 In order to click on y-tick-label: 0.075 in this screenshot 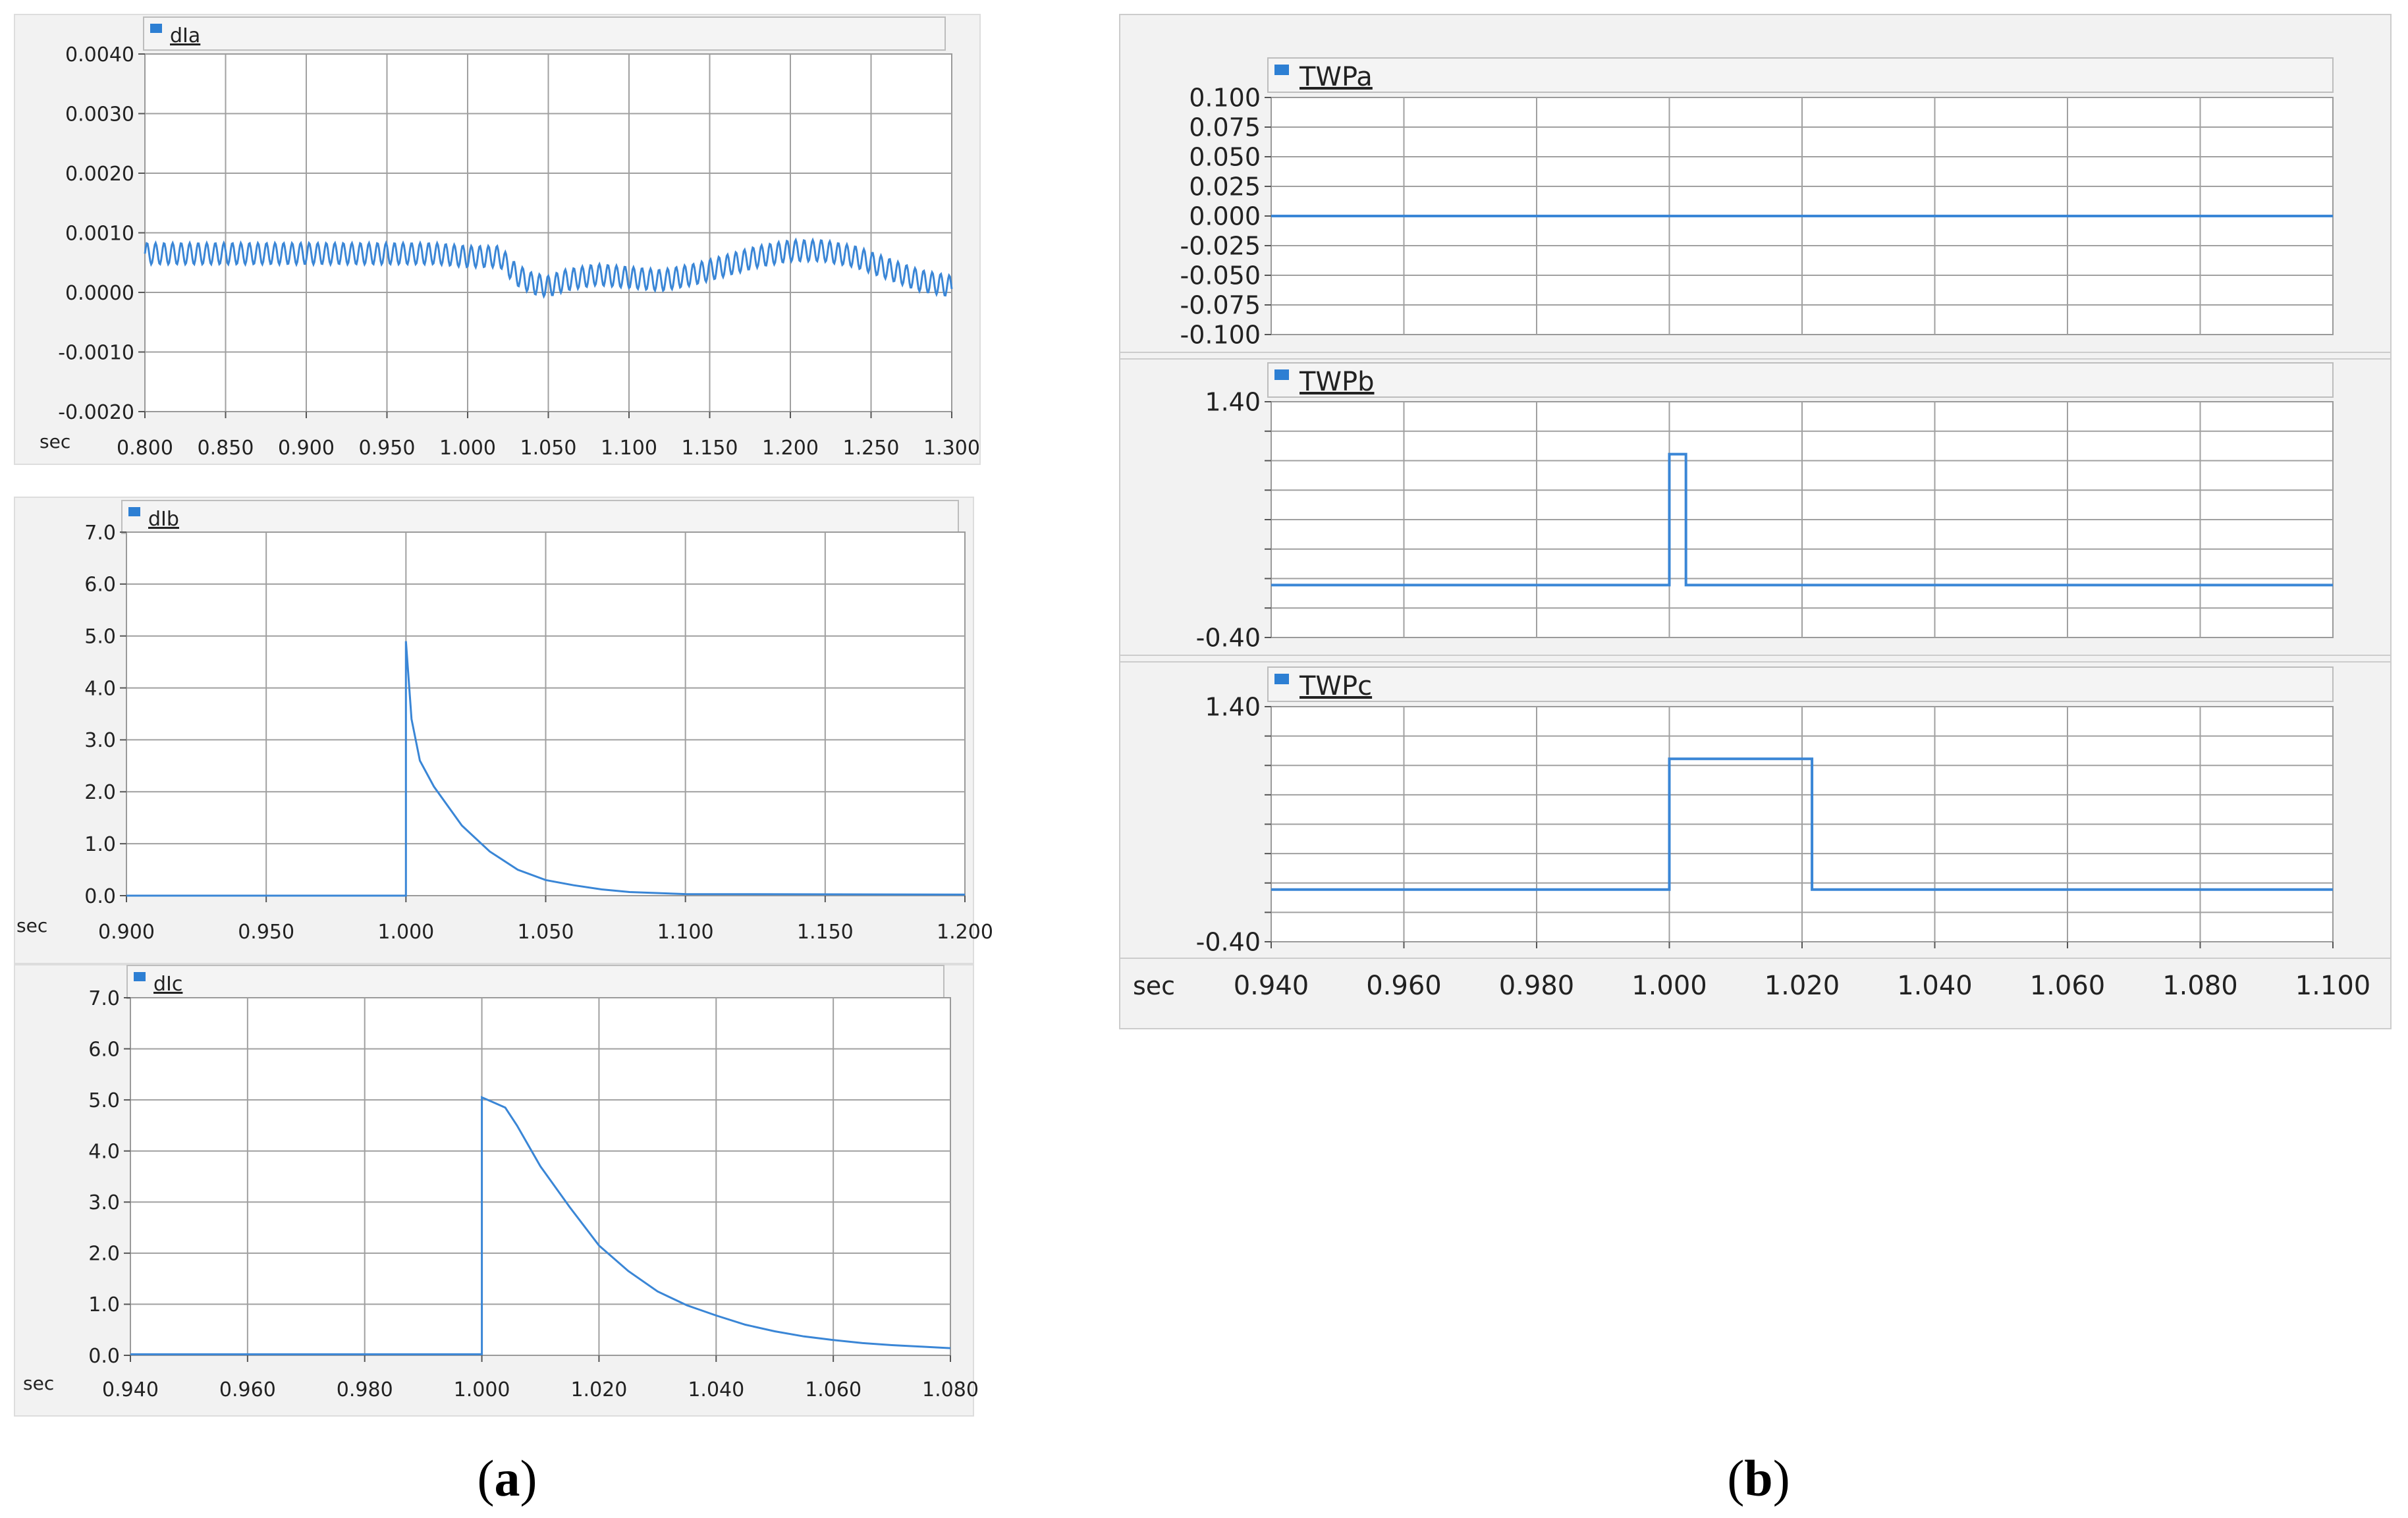, I will do `click(1225, 128)`.